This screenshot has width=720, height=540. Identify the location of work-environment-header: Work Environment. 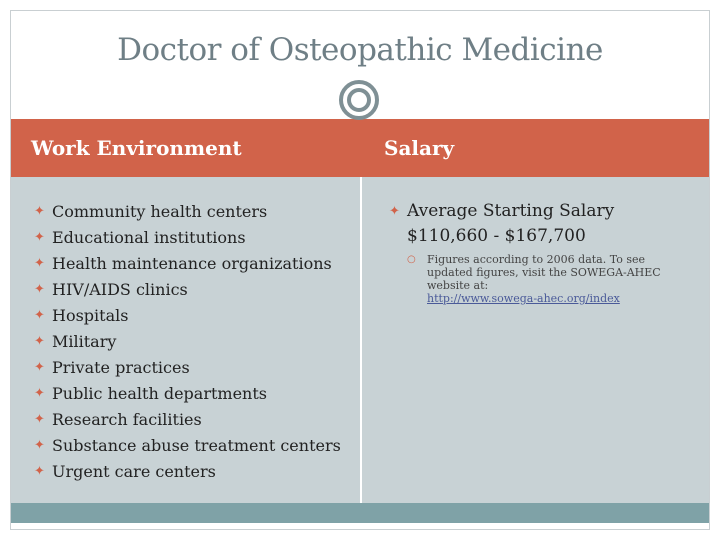
(136, 148).